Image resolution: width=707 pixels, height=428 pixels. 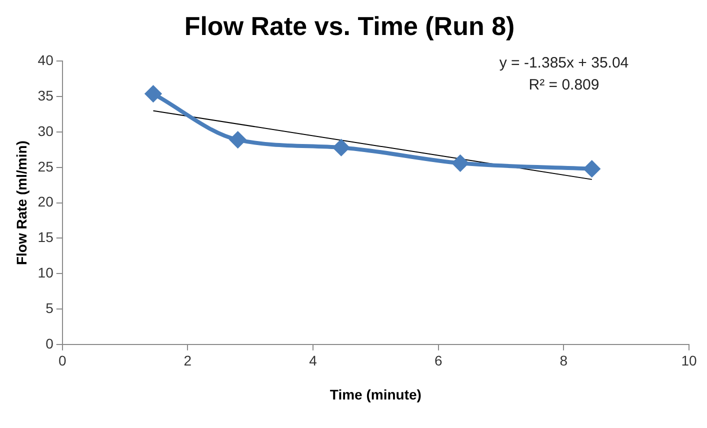 I want to click on y-tick-label: 15, so click(x=46, y=237).